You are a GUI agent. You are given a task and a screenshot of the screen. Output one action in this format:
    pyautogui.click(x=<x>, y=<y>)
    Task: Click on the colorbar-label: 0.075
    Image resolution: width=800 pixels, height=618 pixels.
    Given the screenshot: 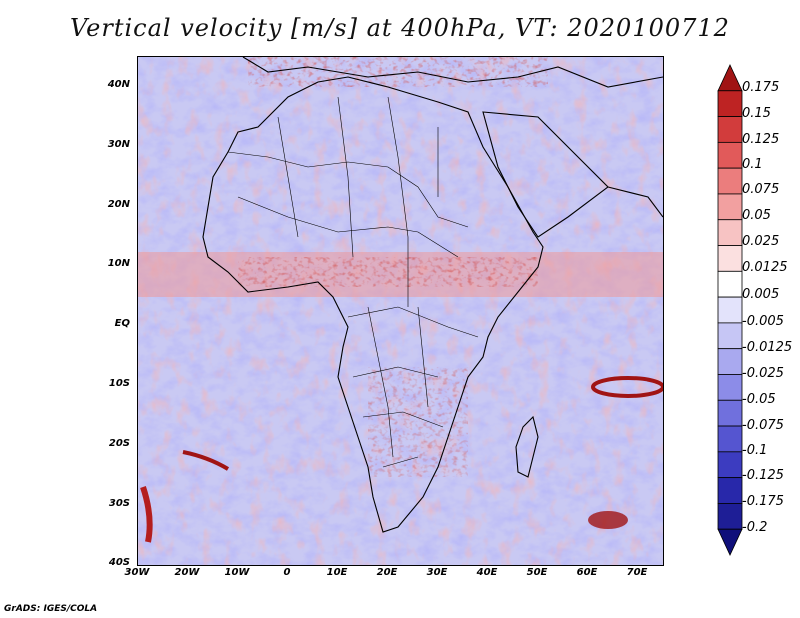 What is the action you would take?
    pyautogui.click(x=761, y=189)
    